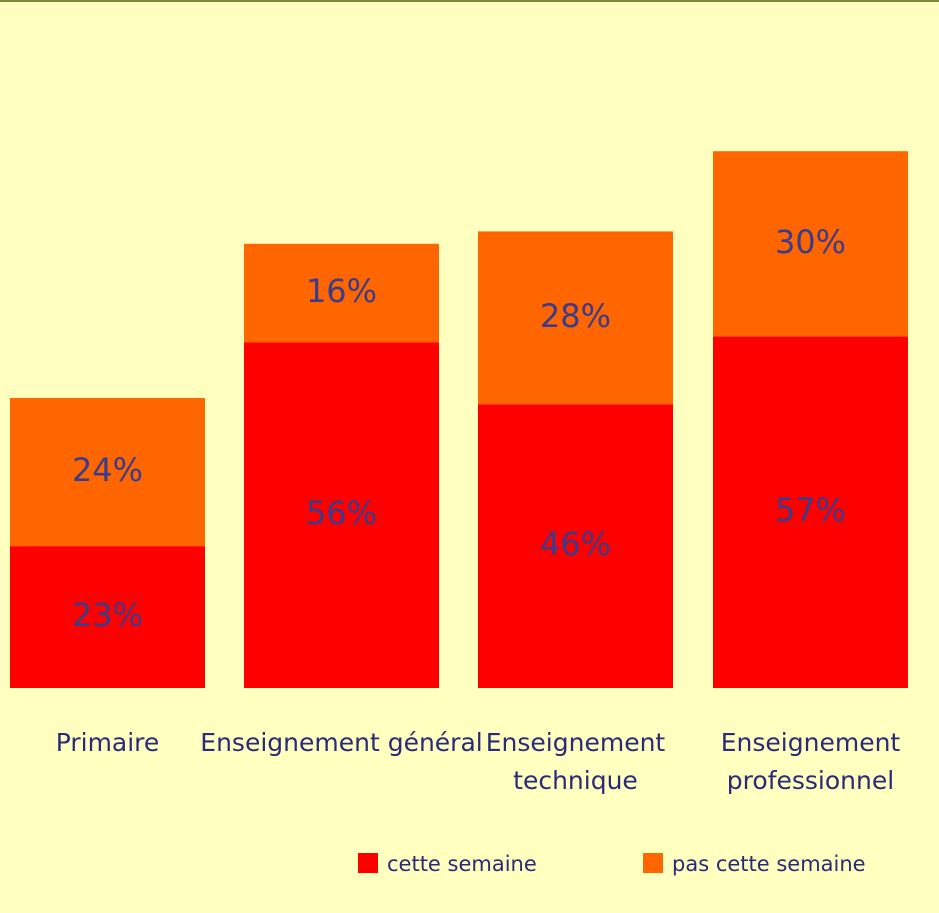 This screenshot has width=939, height=913. I want to click on category-label: Enseignement professionnel, so click(811, 761).